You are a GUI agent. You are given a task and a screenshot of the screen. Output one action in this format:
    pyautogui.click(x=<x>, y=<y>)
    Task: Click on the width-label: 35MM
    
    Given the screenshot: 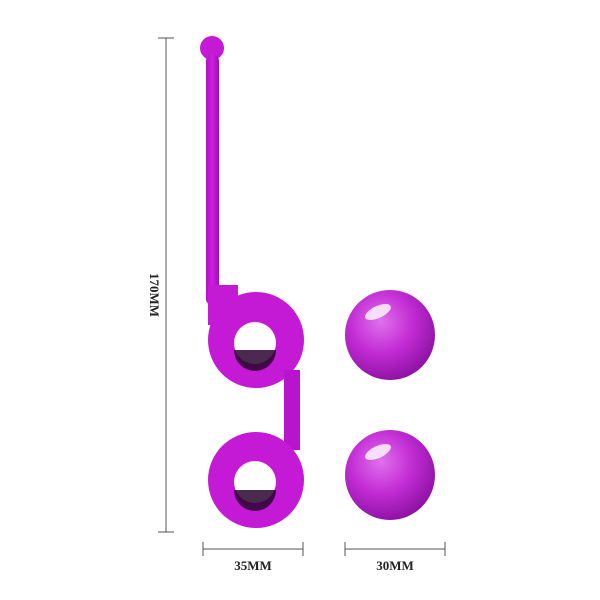 What is the action you would take?
    pyautogui.click(x=253, y=565)
    